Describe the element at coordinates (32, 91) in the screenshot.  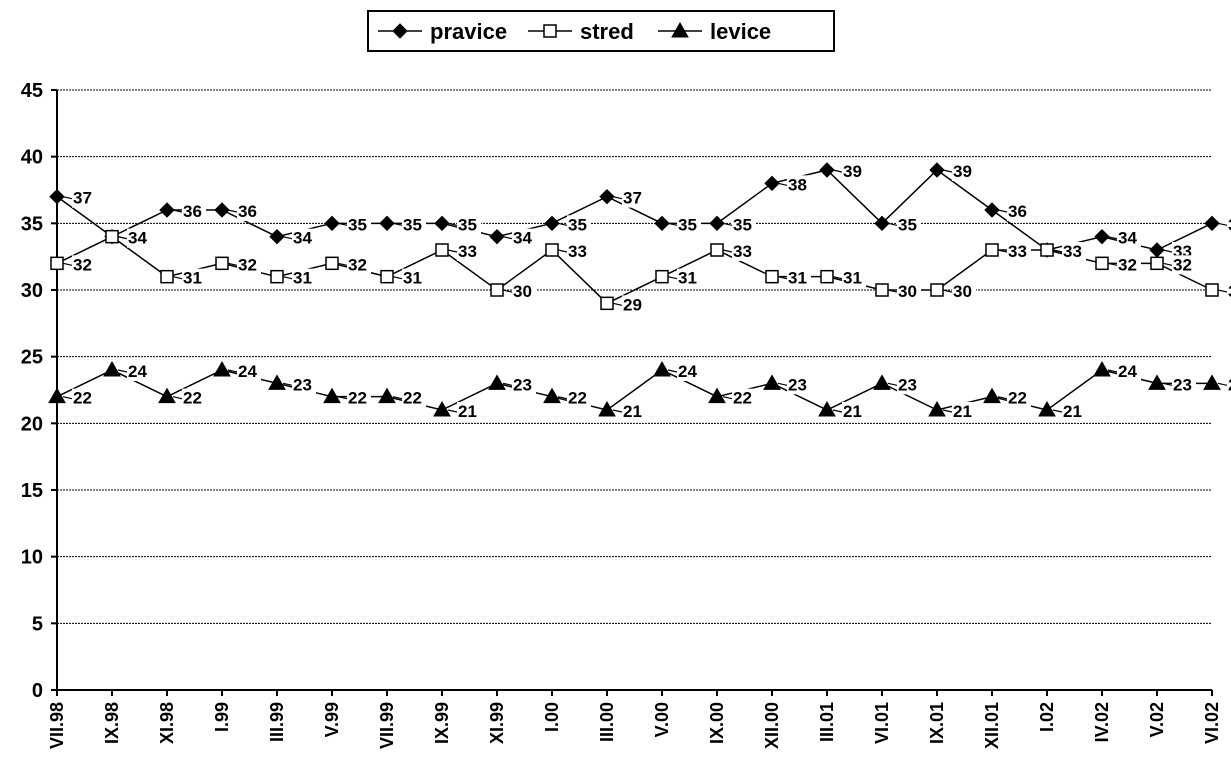
I see `y-tick-label: 45` at that location.